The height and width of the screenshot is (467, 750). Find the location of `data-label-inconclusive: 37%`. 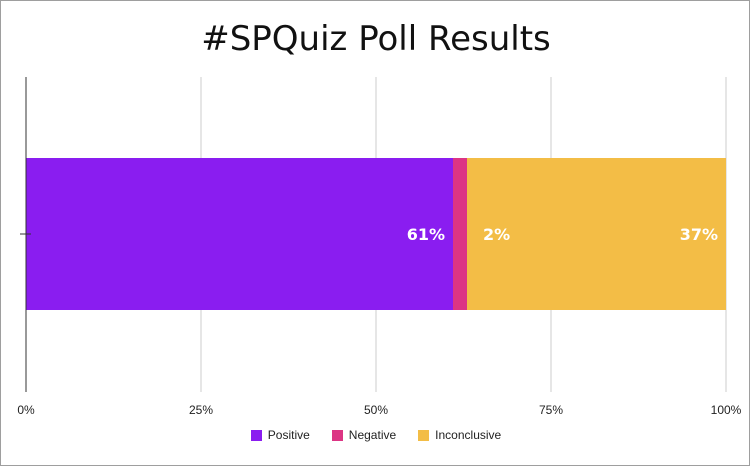

data-label-inconclusive: 37% is located at coordinates (699, 234).